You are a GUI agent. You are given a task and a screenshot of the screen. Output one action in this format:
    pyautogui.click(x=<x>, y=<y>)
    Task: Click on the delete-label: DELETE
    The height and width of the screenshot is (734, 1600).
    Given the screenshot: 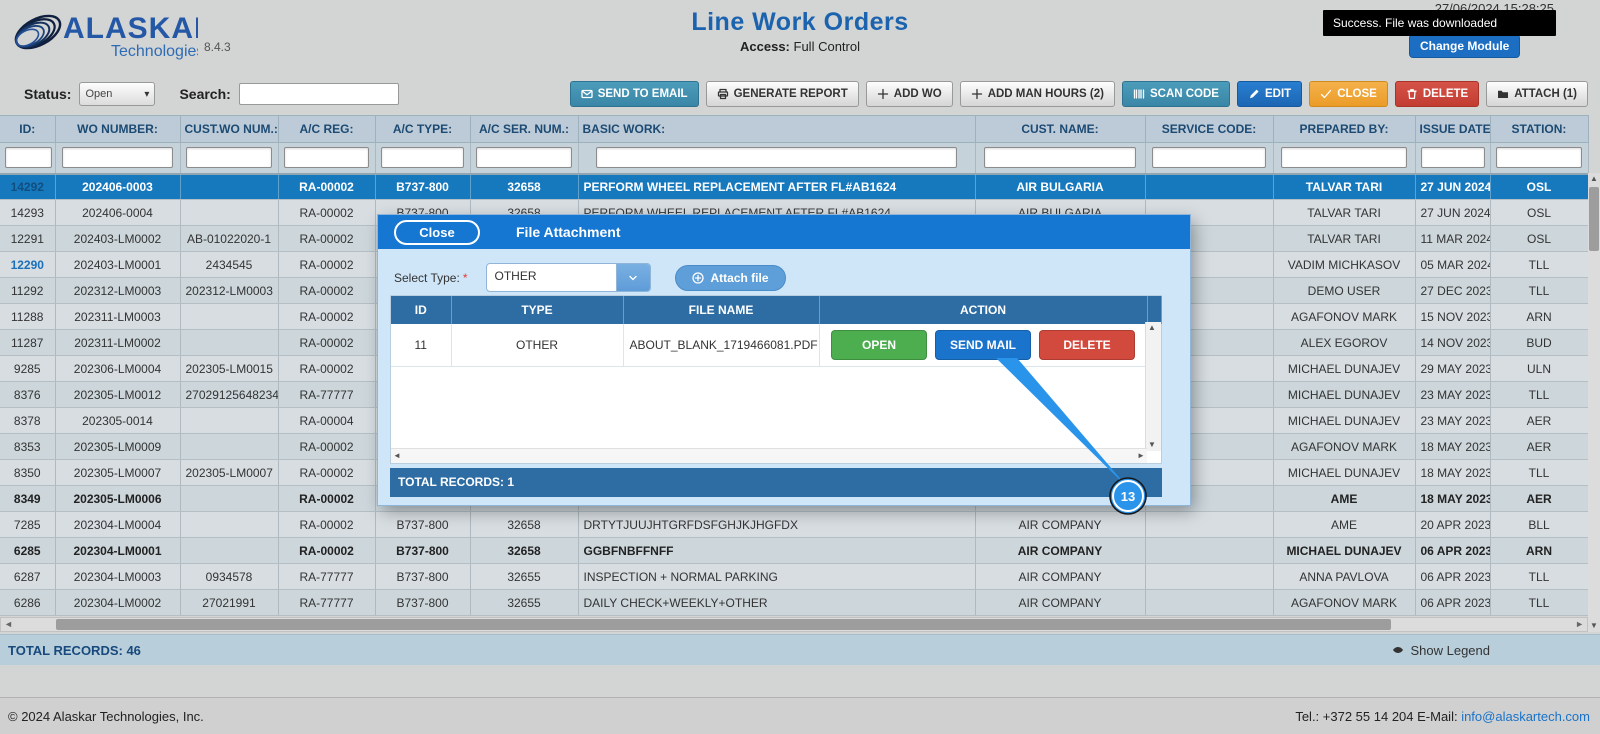 What is the action you would take?
    pyautogui.click(x=1445, y=94)
    